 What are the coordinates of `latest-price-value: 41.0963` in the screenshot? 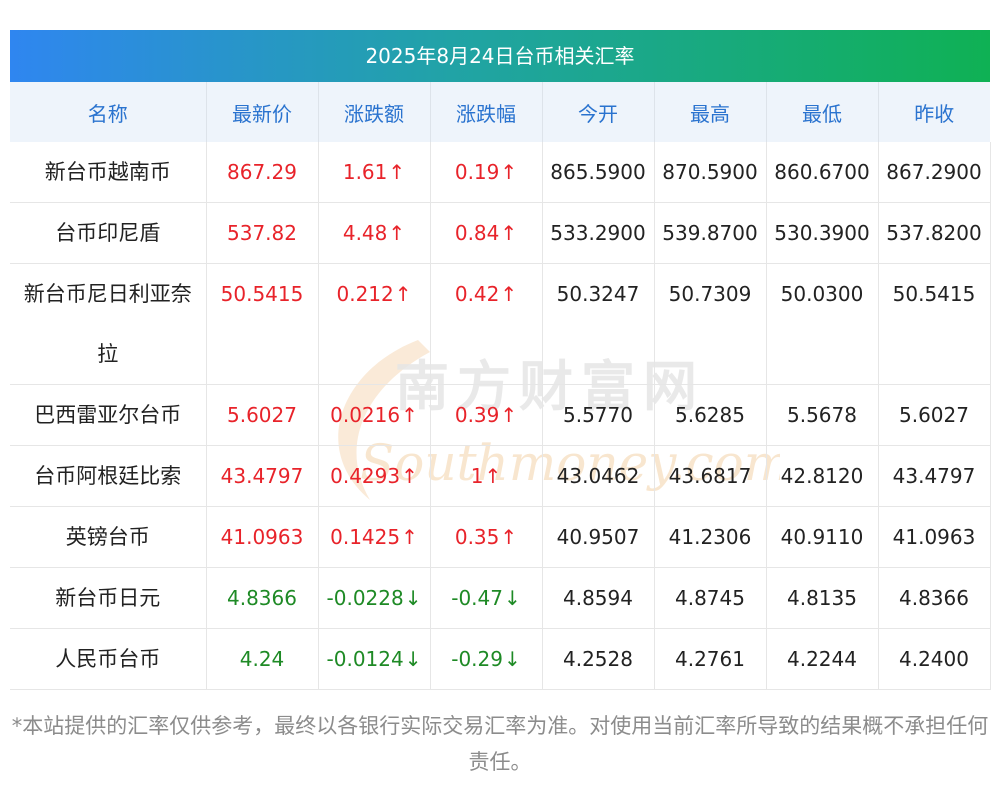 It's located at (262, 537).